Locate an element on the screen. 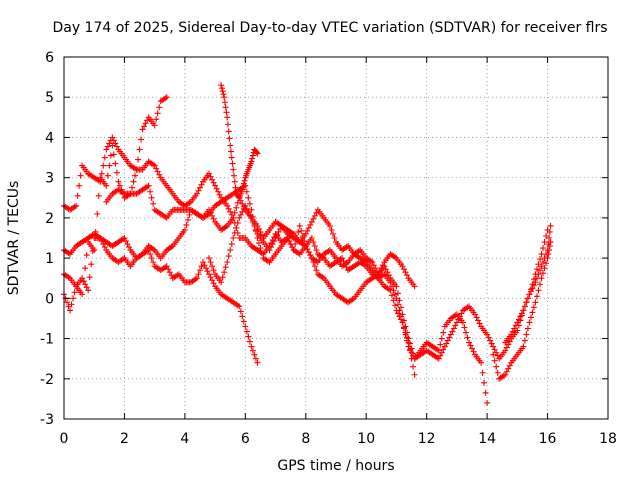 The width and height of the screenshot is (640, 480). x-tick-label: 12 is located at coordinates (427, 439).